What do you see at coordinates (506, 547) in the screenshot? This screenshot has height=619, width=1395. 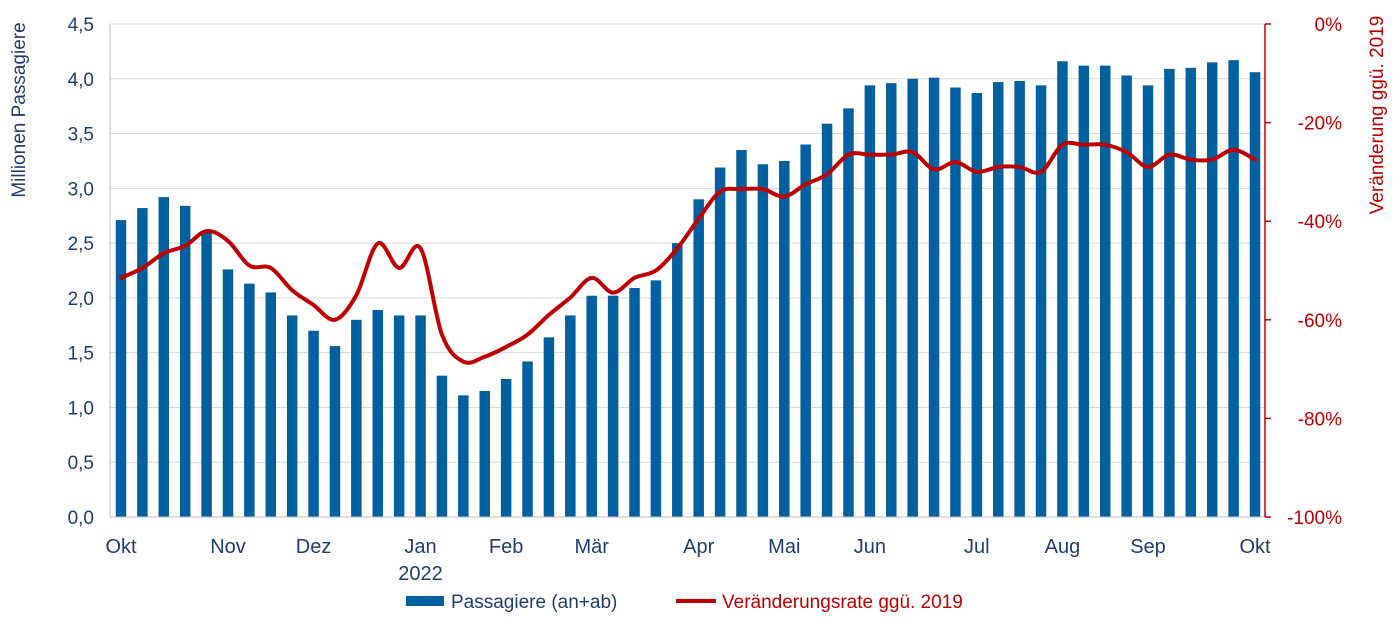 I see `x-tick-label: Feb` at bounding box center [506, 547].